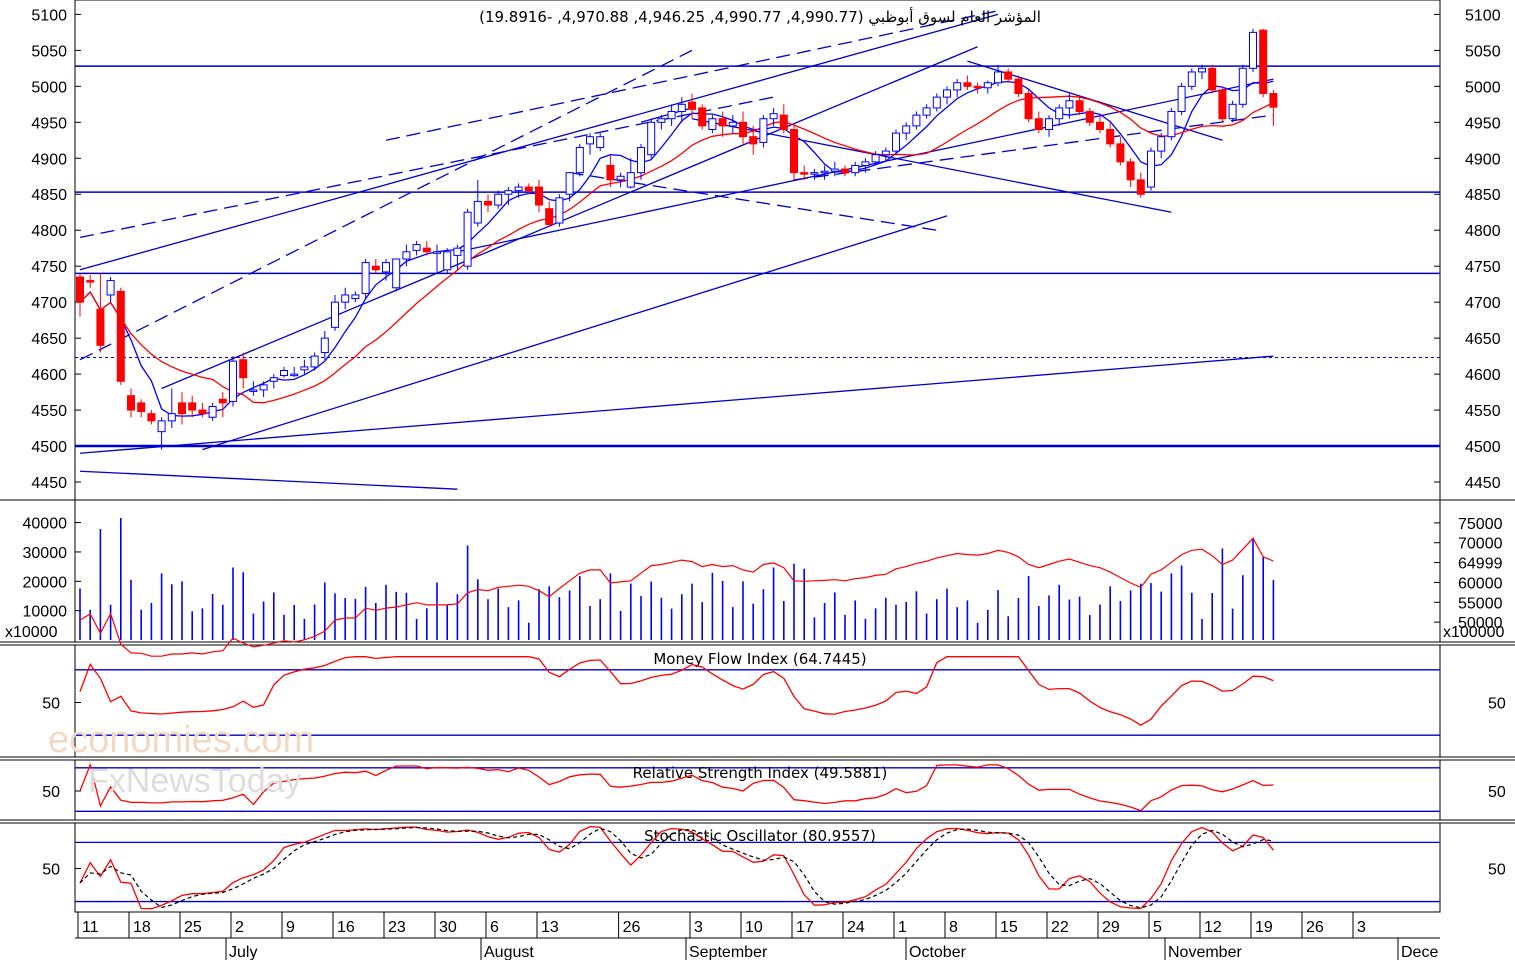 This screenshot has width=1515, height=960. I want to click on stoch-d-line, so click(676, 867).